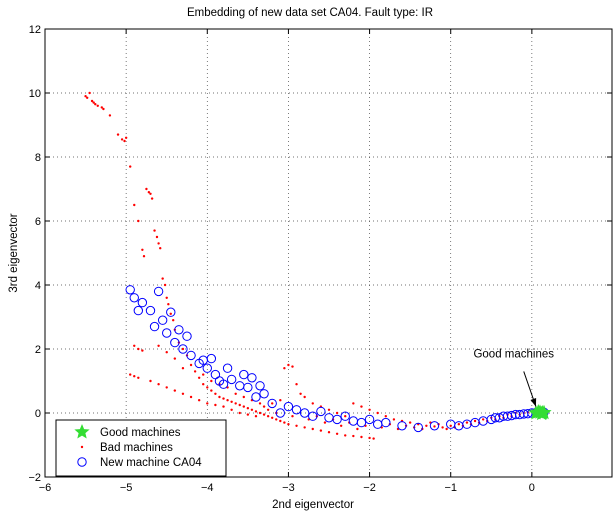  What do you see at coordinates (38, 350) in the screenshot?
I see `y-tick-label: 2` at bounding box center [38, 350].